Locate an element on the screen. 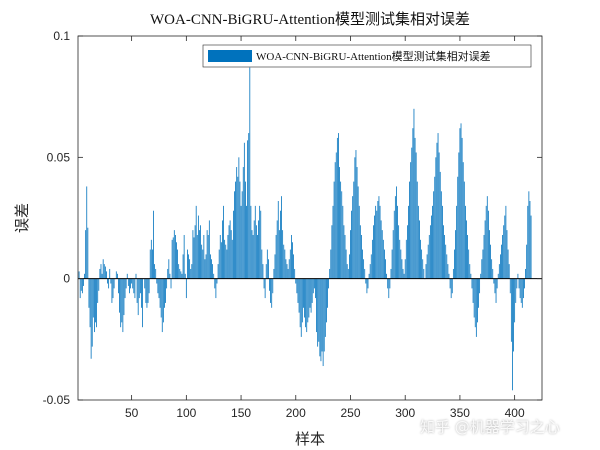 This screenshot has width=600, height=450. y-tick-label: 0 is located at coordinates (66, 279).